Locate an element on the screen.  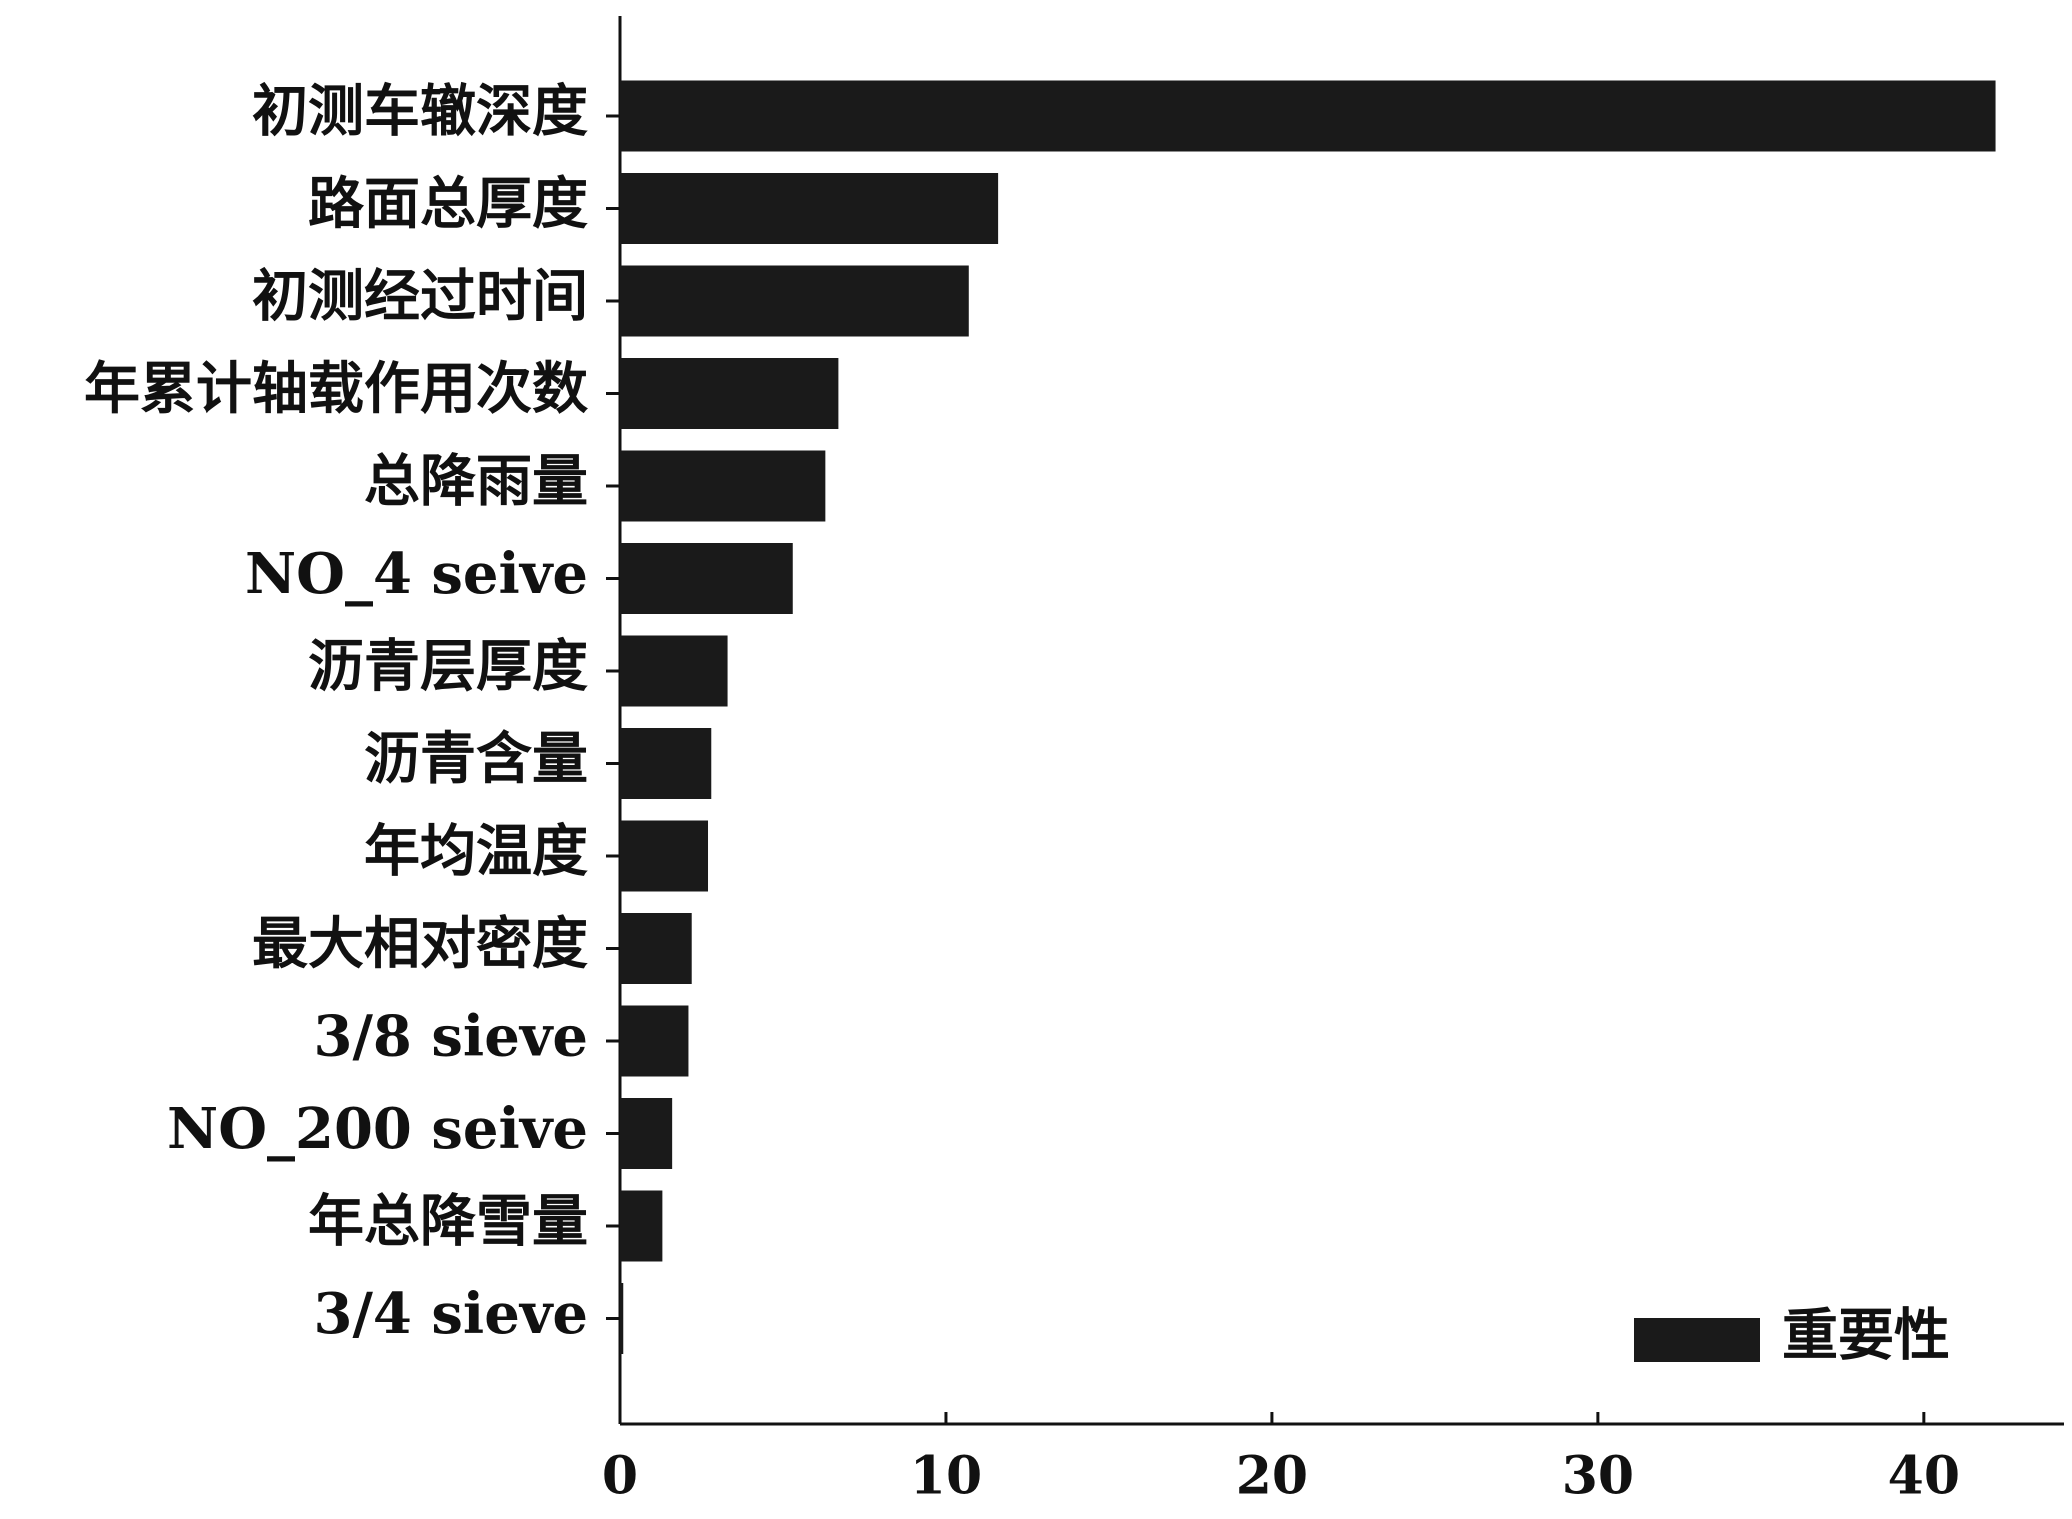
y-tick-label: 年总降雪量 is located at coordinates (448, 1222).